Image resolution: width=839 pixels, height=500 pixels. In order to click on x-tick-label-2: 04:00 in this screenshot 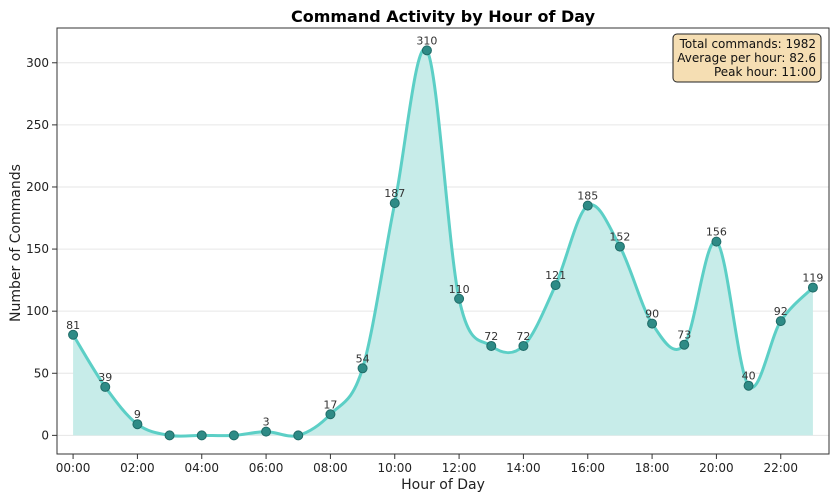, I will do `click(201, 468)`.